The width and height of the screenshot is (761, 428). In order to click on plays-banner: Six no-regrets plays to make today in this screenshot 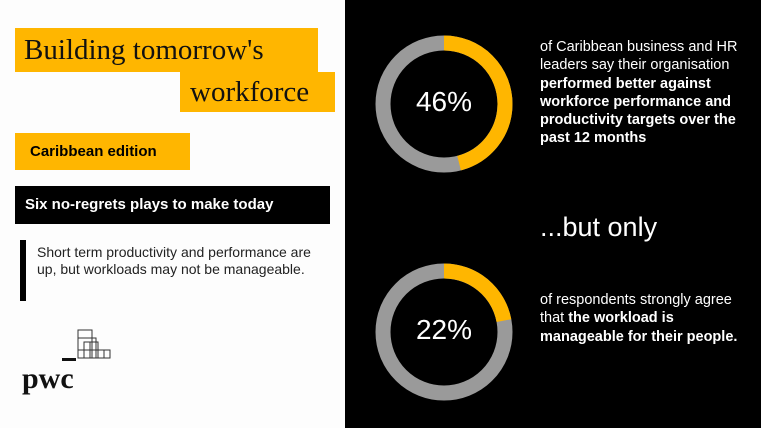, I will do `click(172, 205)`.